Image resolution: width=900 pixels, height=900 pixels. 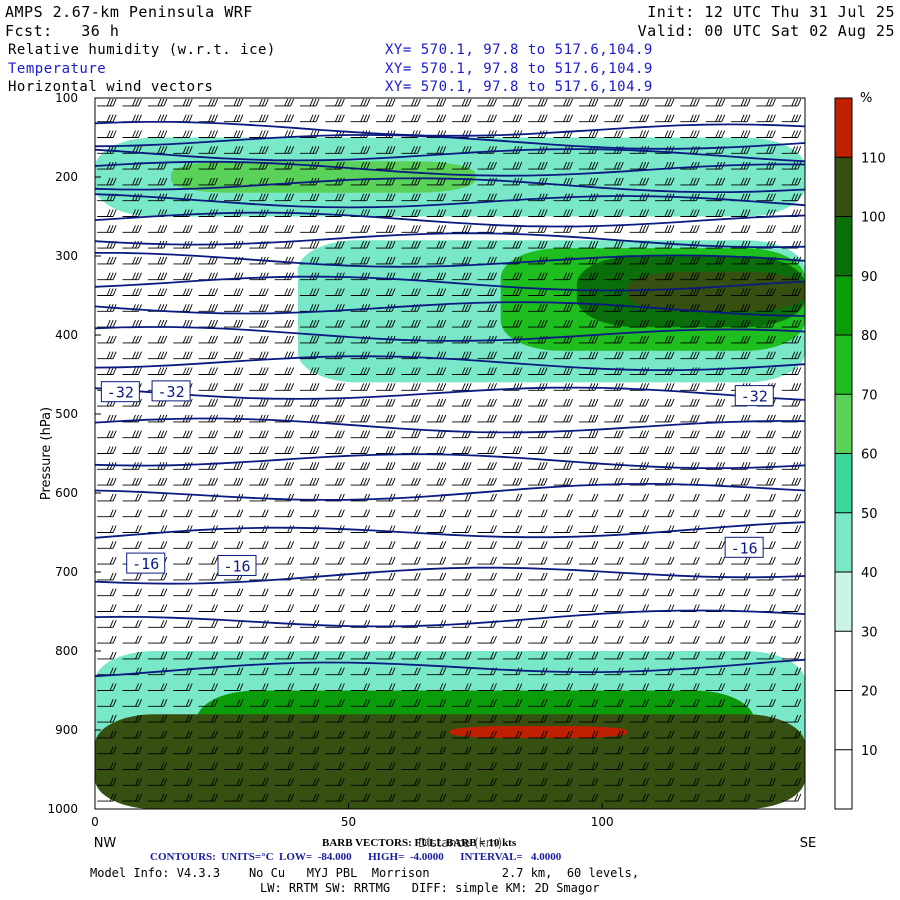 What do you see at coordinates (869, 692) in the screenshot?
I see `colorbar-tick-label: 20` at bounding box center [869, 692].